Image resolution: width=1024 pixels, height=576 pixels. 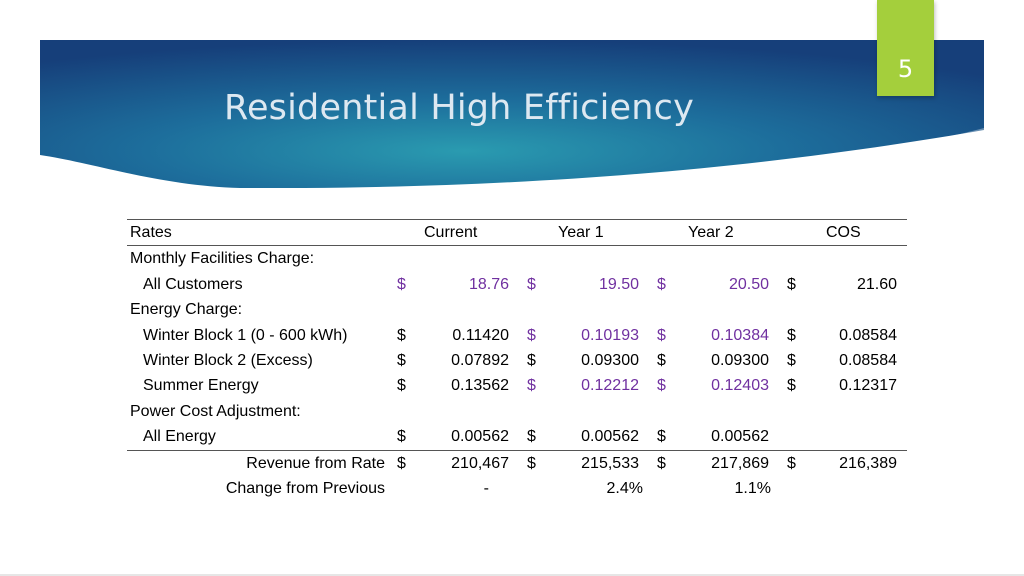 What do you see at coordinates (222, 259) in the screenshot?
I see `row-label: Monthly Facilities Charge:` at bounding box center [222, 259].